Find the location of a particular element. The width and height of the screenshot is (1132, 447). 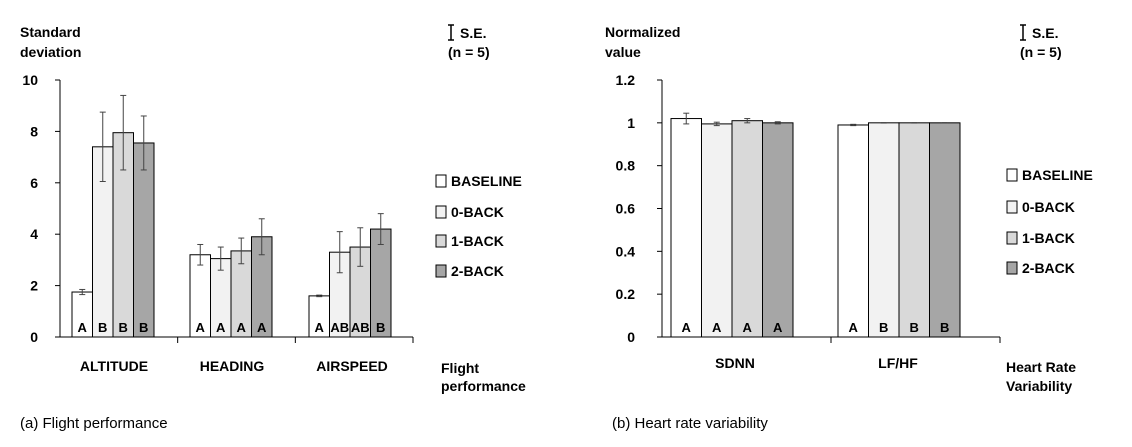

p2-y-tick-label: 0 is located at coordinates (631, 337).